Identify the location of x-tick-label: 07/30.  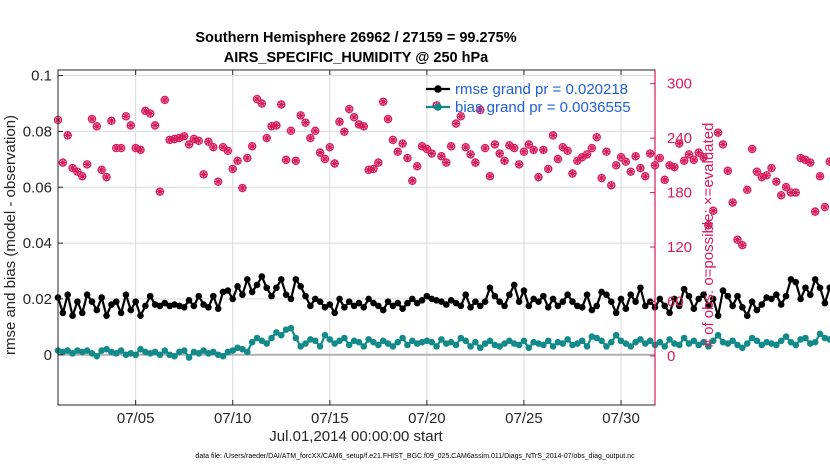
(621, 418).